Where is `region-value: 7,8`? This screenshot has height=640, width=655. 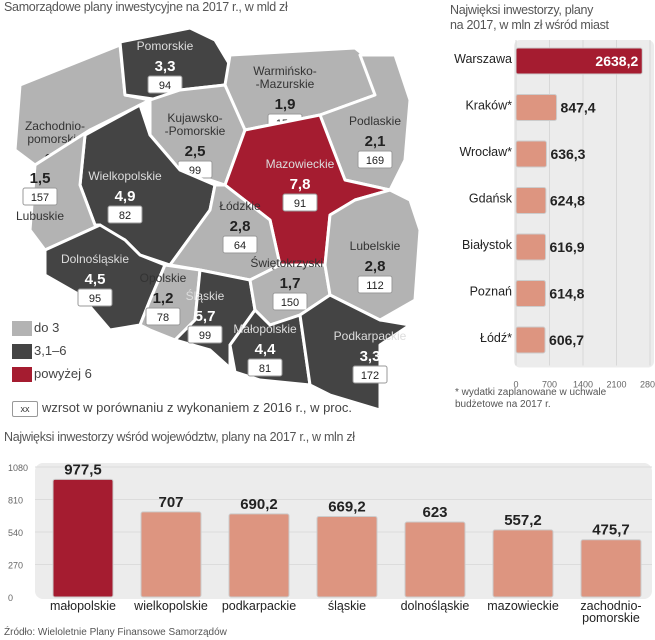
region-value: 7,8 is located at coordinates (300, 184).